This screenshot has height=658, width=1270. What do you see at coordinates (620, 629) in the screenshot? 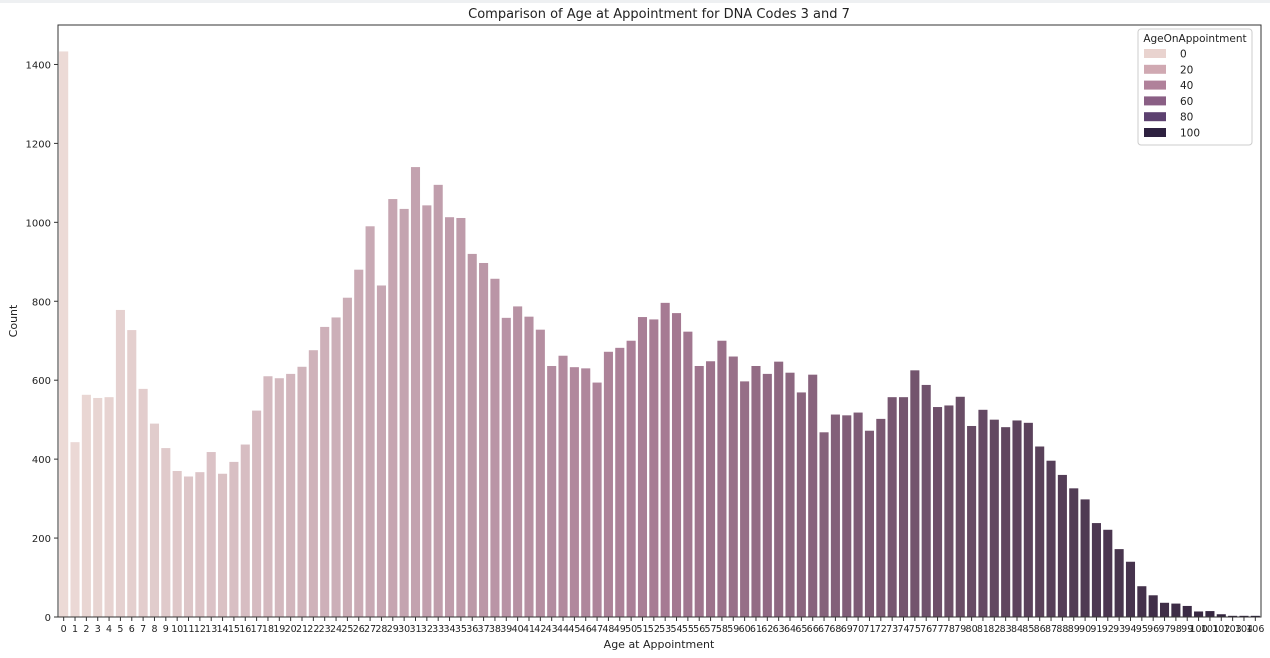
I see `x-tick-label: 49` at bounding box center [620, 629].